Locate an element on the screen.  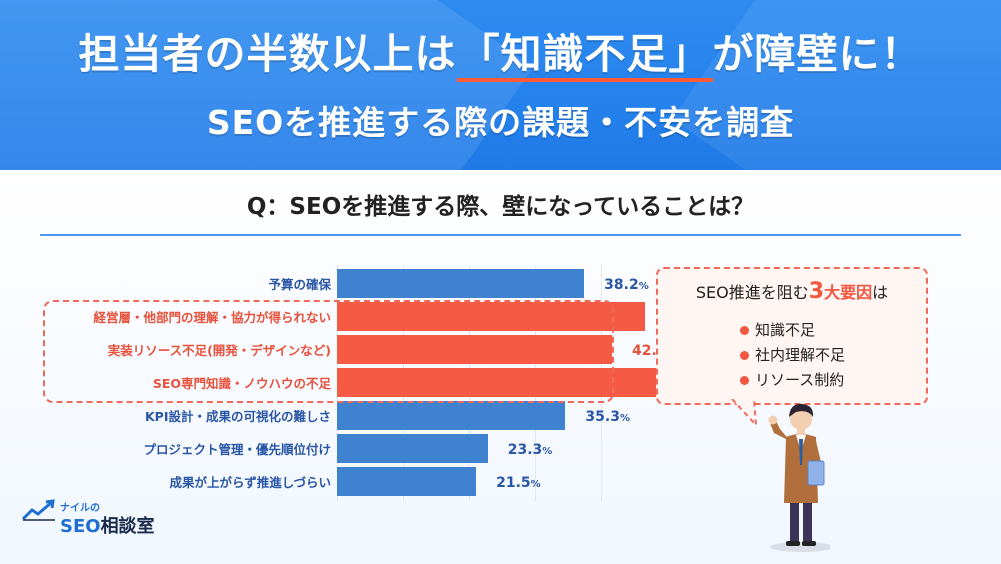
logo-rest: 相談室 is located at coordinates (127, 526).